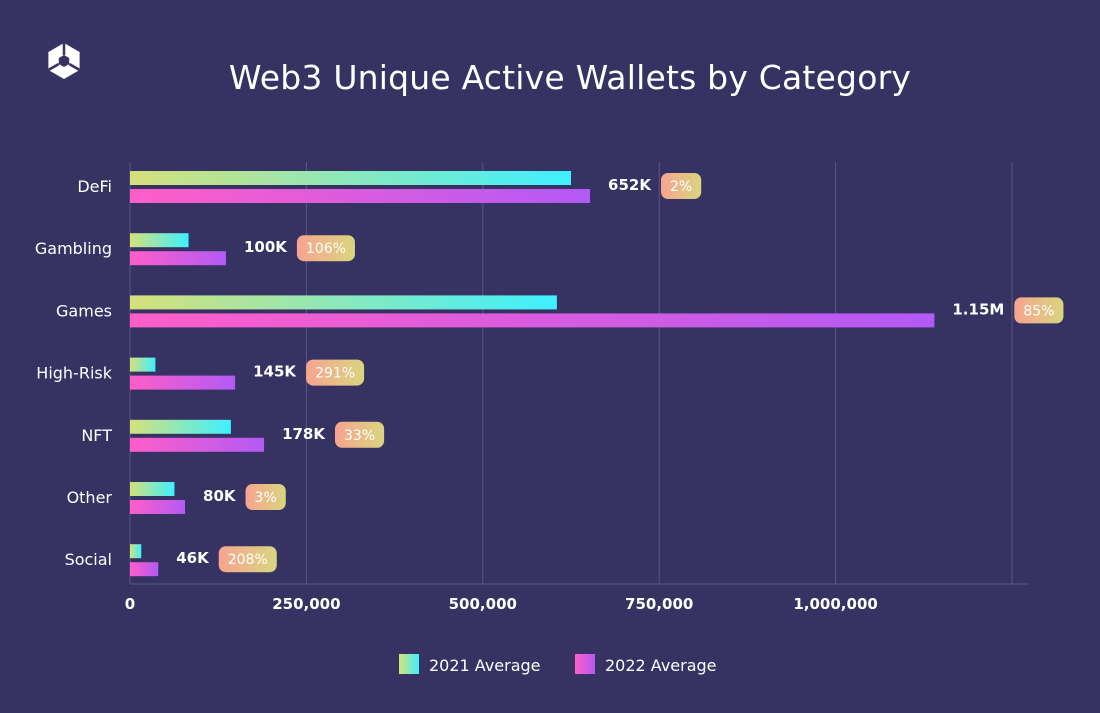 The height and width of the screenshot is (713, 1100). Describe the element at coordinates (350, 178) in the screenshot. I see `bar-2021-defi` at that location.